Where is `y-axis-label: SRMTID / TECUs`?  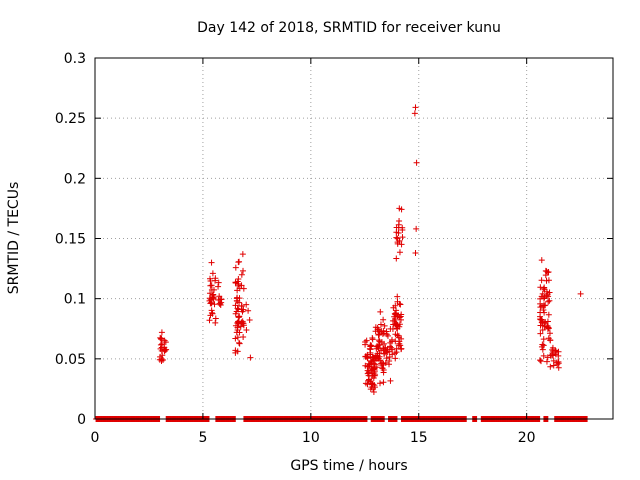
y-axis-label: SRMTID / TECUs is located at coordinates (14, 238).